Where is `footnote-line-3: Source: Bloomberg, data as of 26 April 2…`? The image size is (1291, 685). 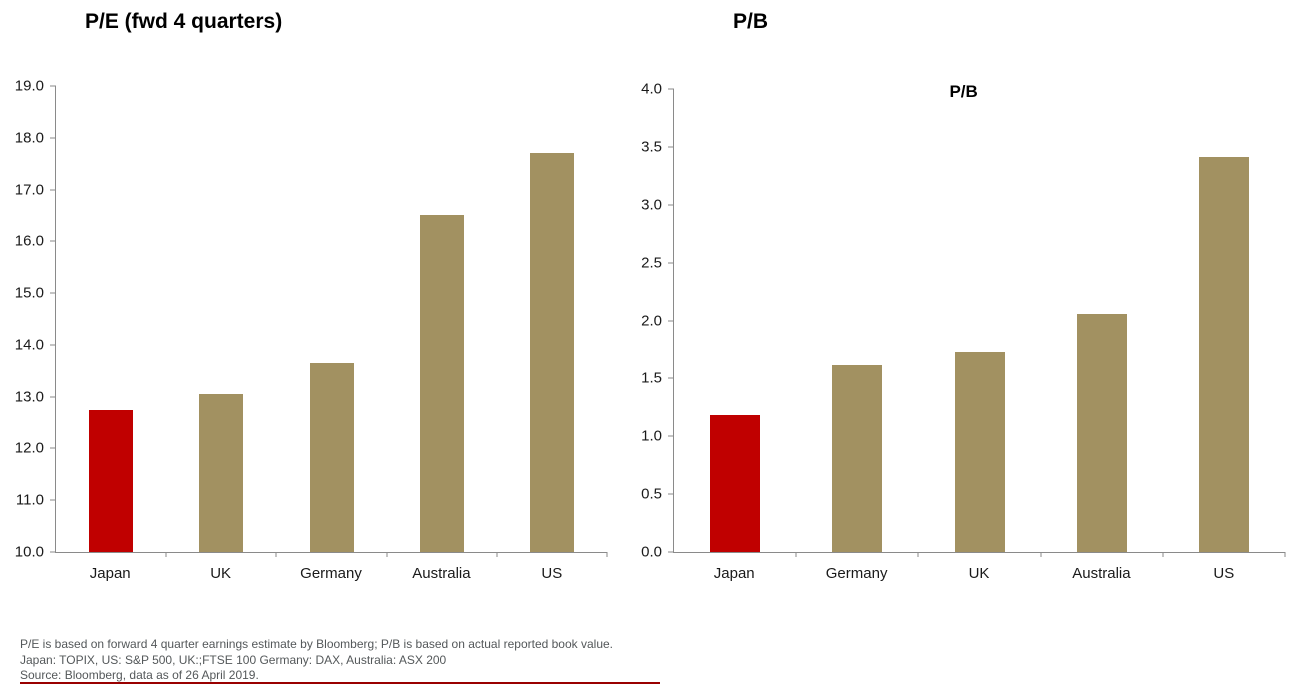
footnote-line-3: Source: Bloomberg, data as of 26 April 2… is located at coordinates (139, 675).